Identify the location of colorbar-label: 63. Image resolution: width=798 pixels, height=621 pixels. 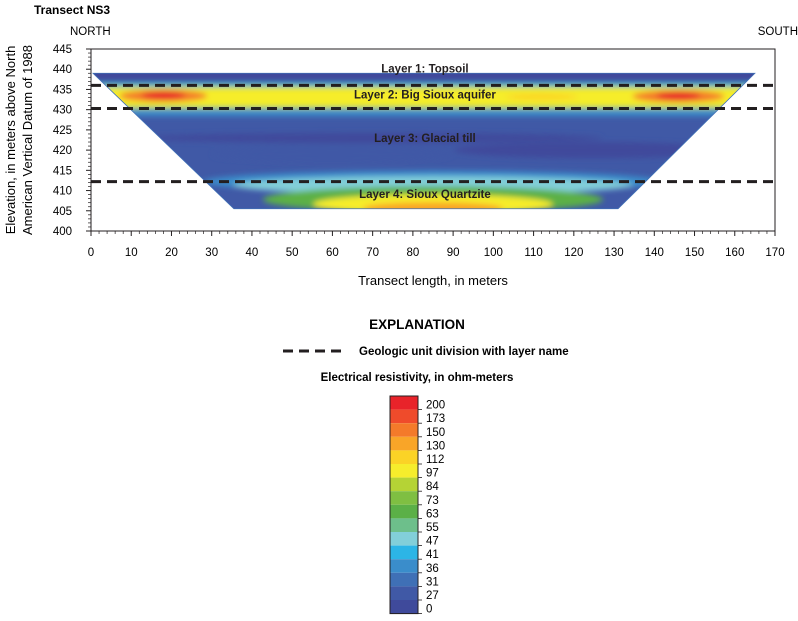
(432, 514).